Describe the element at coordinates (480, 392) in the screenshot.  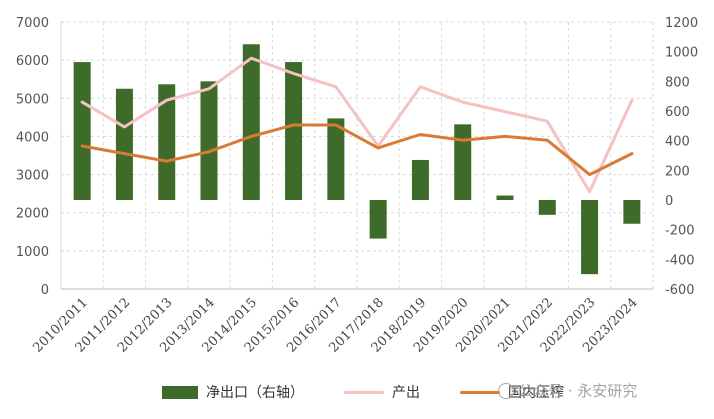
I see `legend-swatch-crush` at that location.